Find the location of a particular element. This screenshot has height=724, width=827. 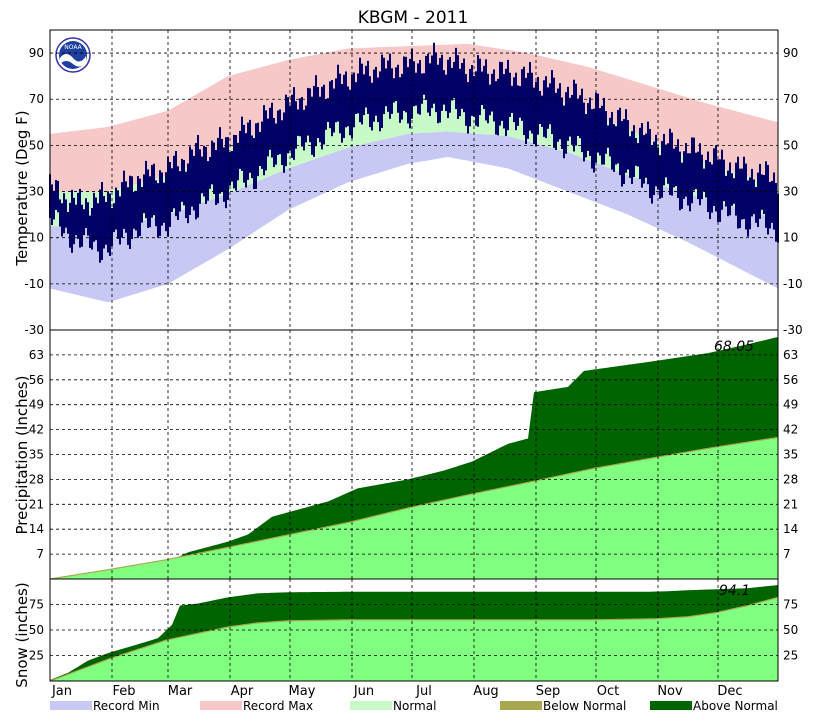

legend-label: Record Min is located at coordinates (126, 706).